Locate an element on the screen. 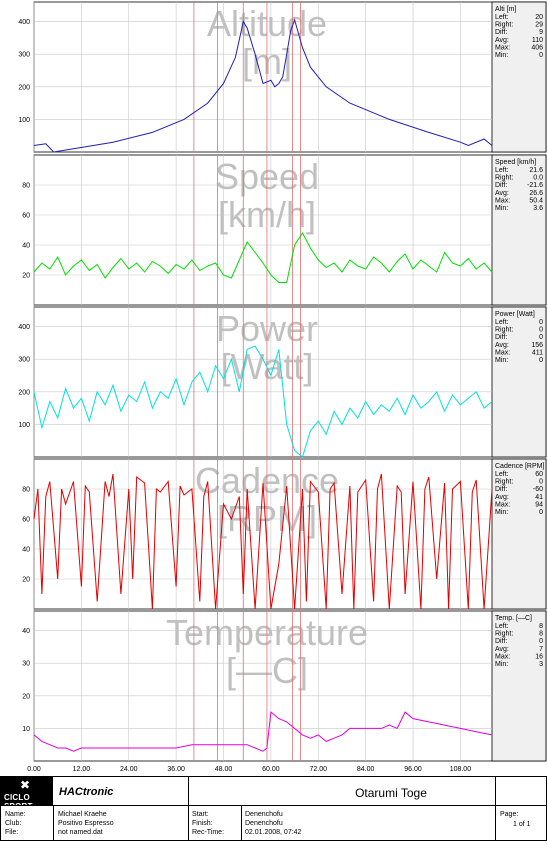 The height and width of the screenshot is (860, 548). stats-value: 60 is located at coordinates (539, 474).